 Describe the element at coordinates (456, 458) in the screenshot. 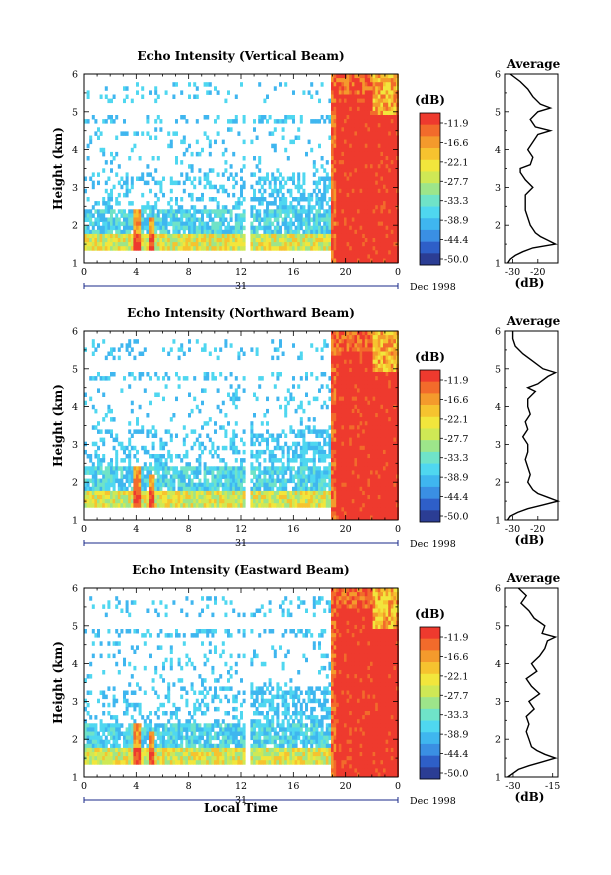

I see `colorbar-label: -33.3` at that location.